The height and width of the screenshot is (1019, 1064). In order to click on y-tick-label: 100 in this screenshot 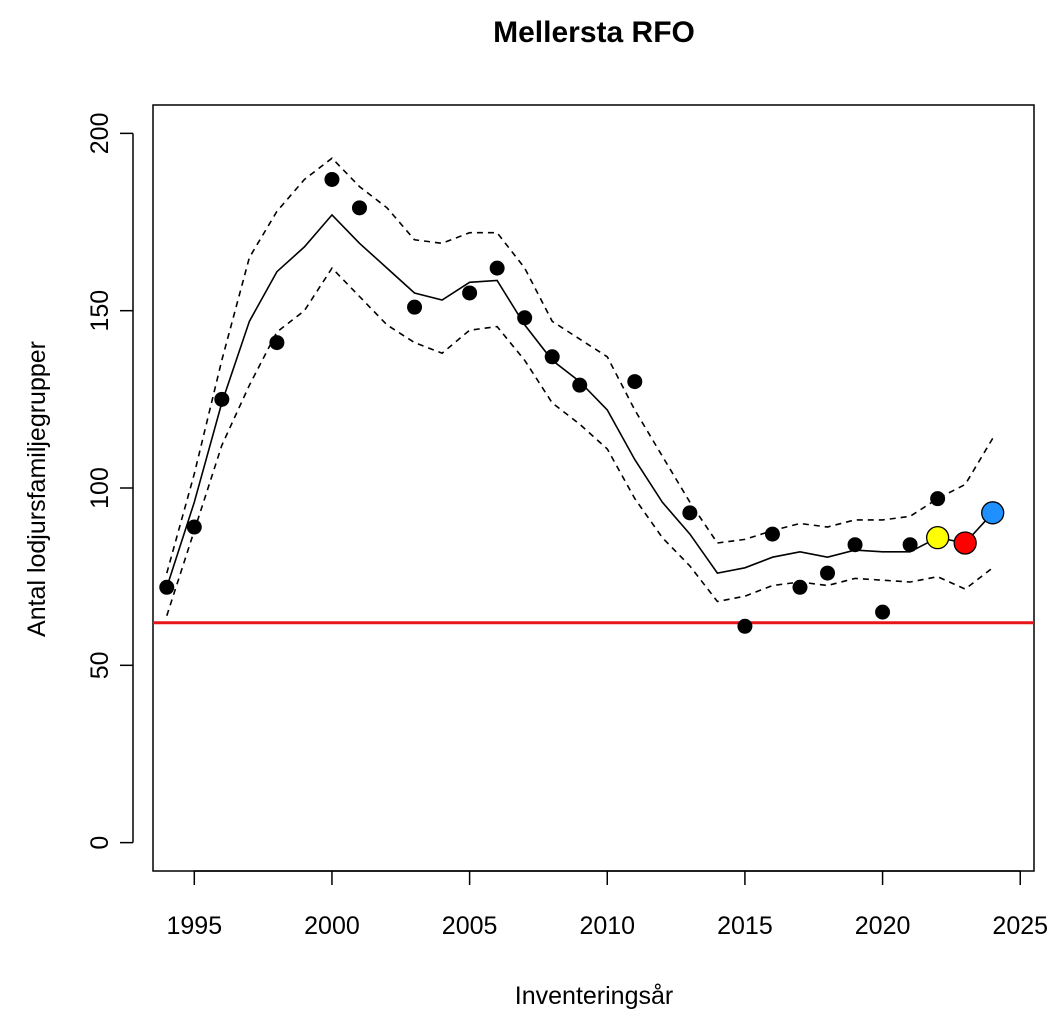, I will do `click(100, 488)`.